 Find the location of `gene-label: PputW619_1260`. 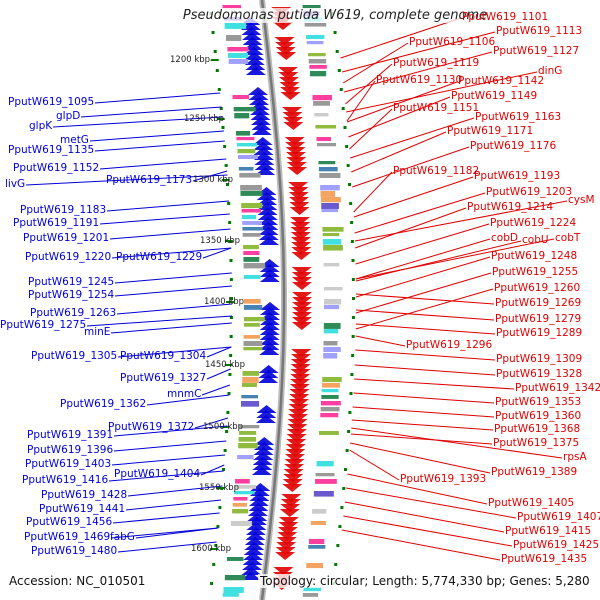

gene-label: PputW619_1260 is located at coordinates (537, 288).